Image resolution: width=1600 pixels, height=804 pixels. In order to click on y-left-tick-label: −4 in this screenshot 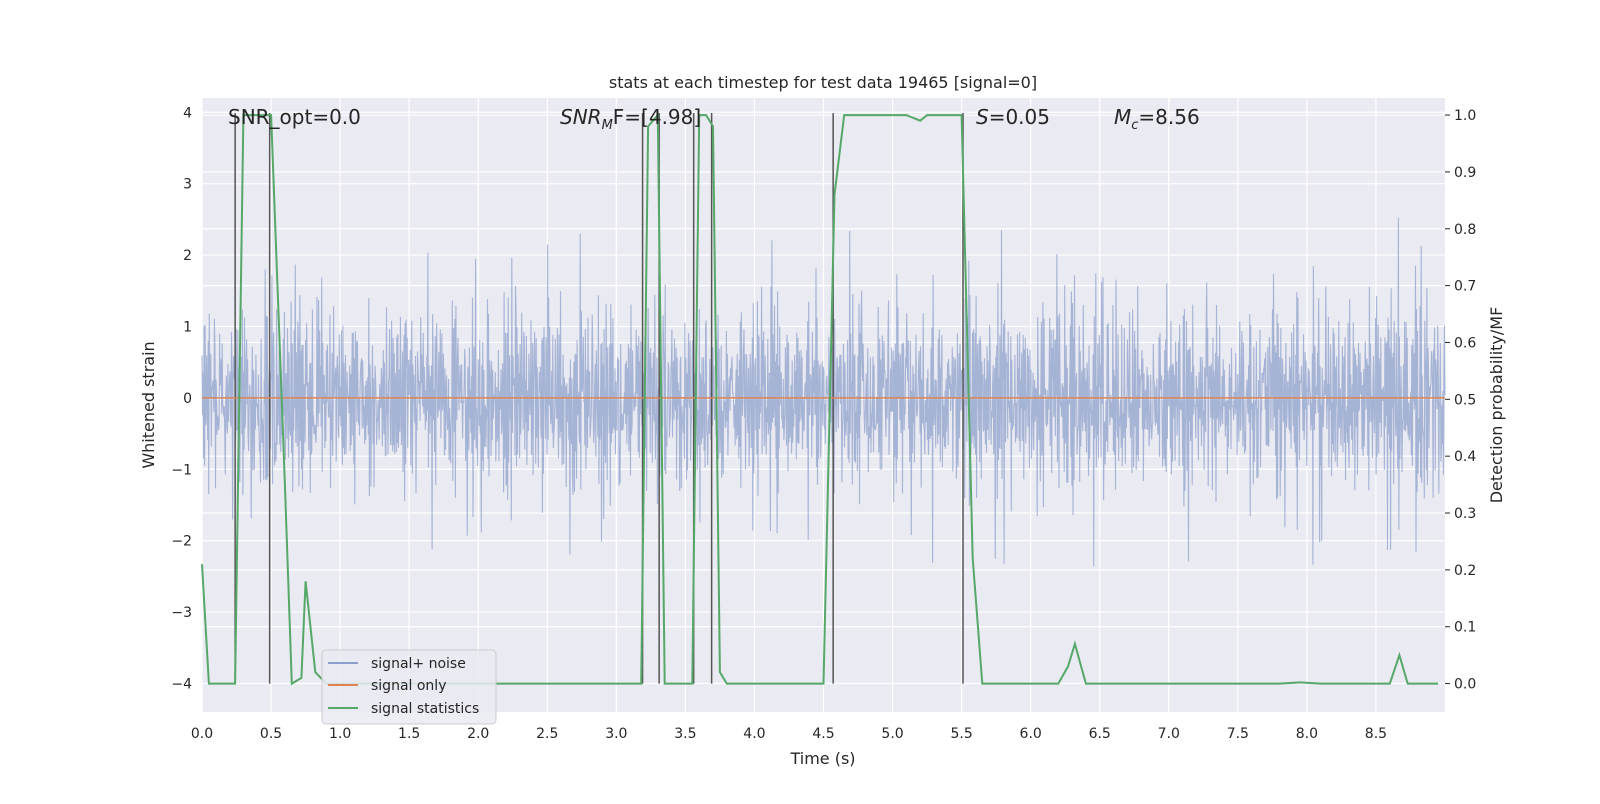, I will do `click(181, 684)`.